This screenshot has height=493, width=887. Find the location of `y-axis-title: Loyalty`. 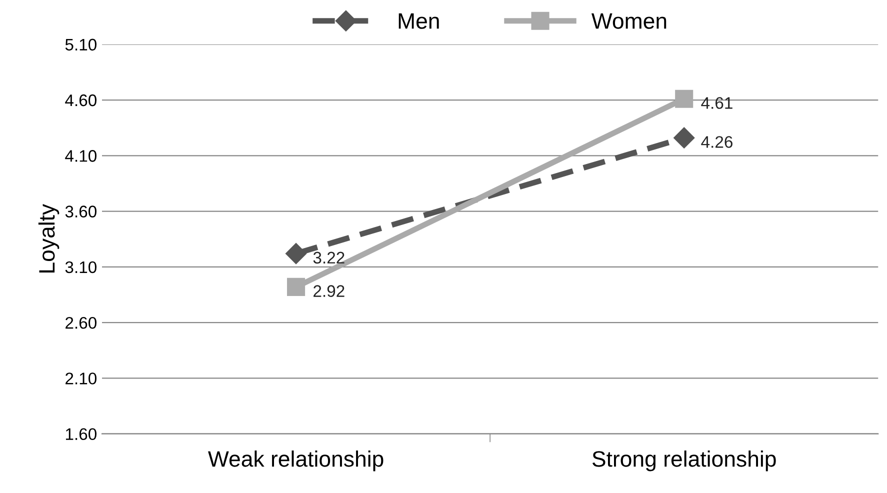

y-axis-title: Loyalty is located at coordinates (49, 238).